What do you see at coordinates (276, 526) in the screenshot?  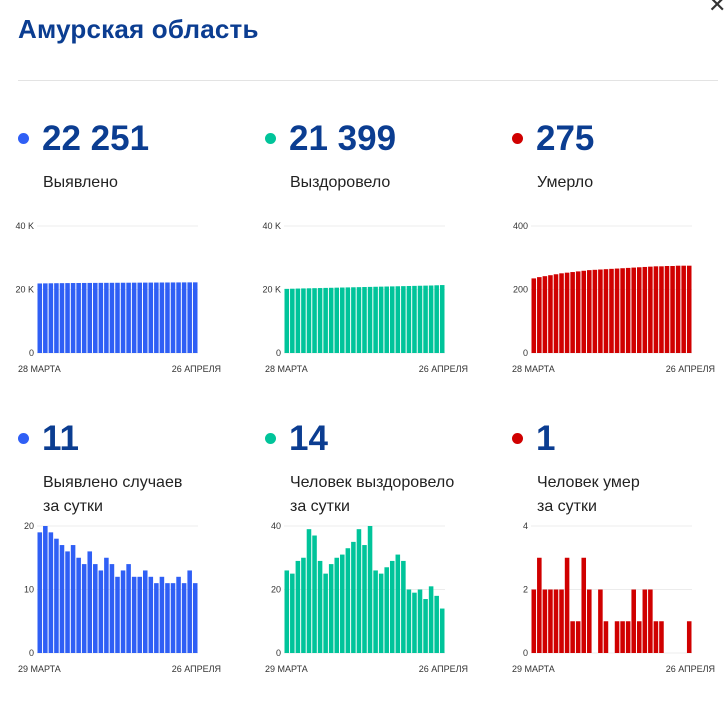 I see `y-tick-label: 40` at bounding box center [276, 526].